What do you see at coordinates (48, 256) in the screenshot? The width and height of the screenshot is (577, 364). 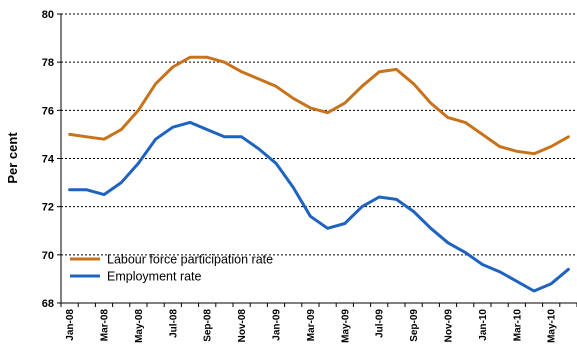 I see `y-tick-label: 70` at bounding box center [48, 256].